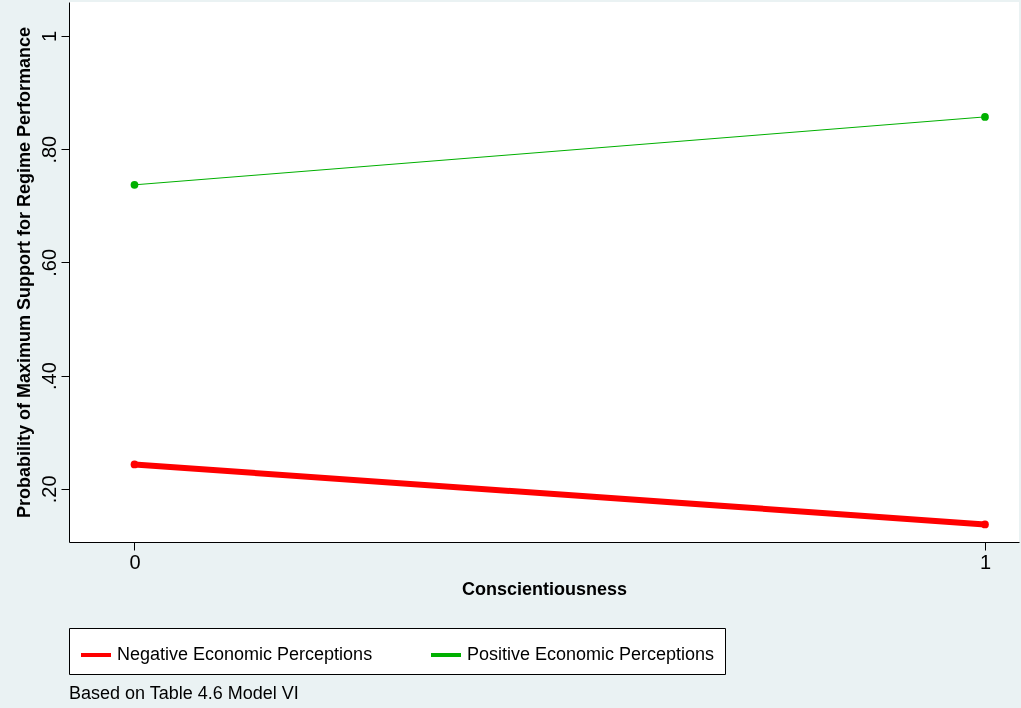  I want to click on text: Based on Table 4.6 Model VI, so click(184, 692).